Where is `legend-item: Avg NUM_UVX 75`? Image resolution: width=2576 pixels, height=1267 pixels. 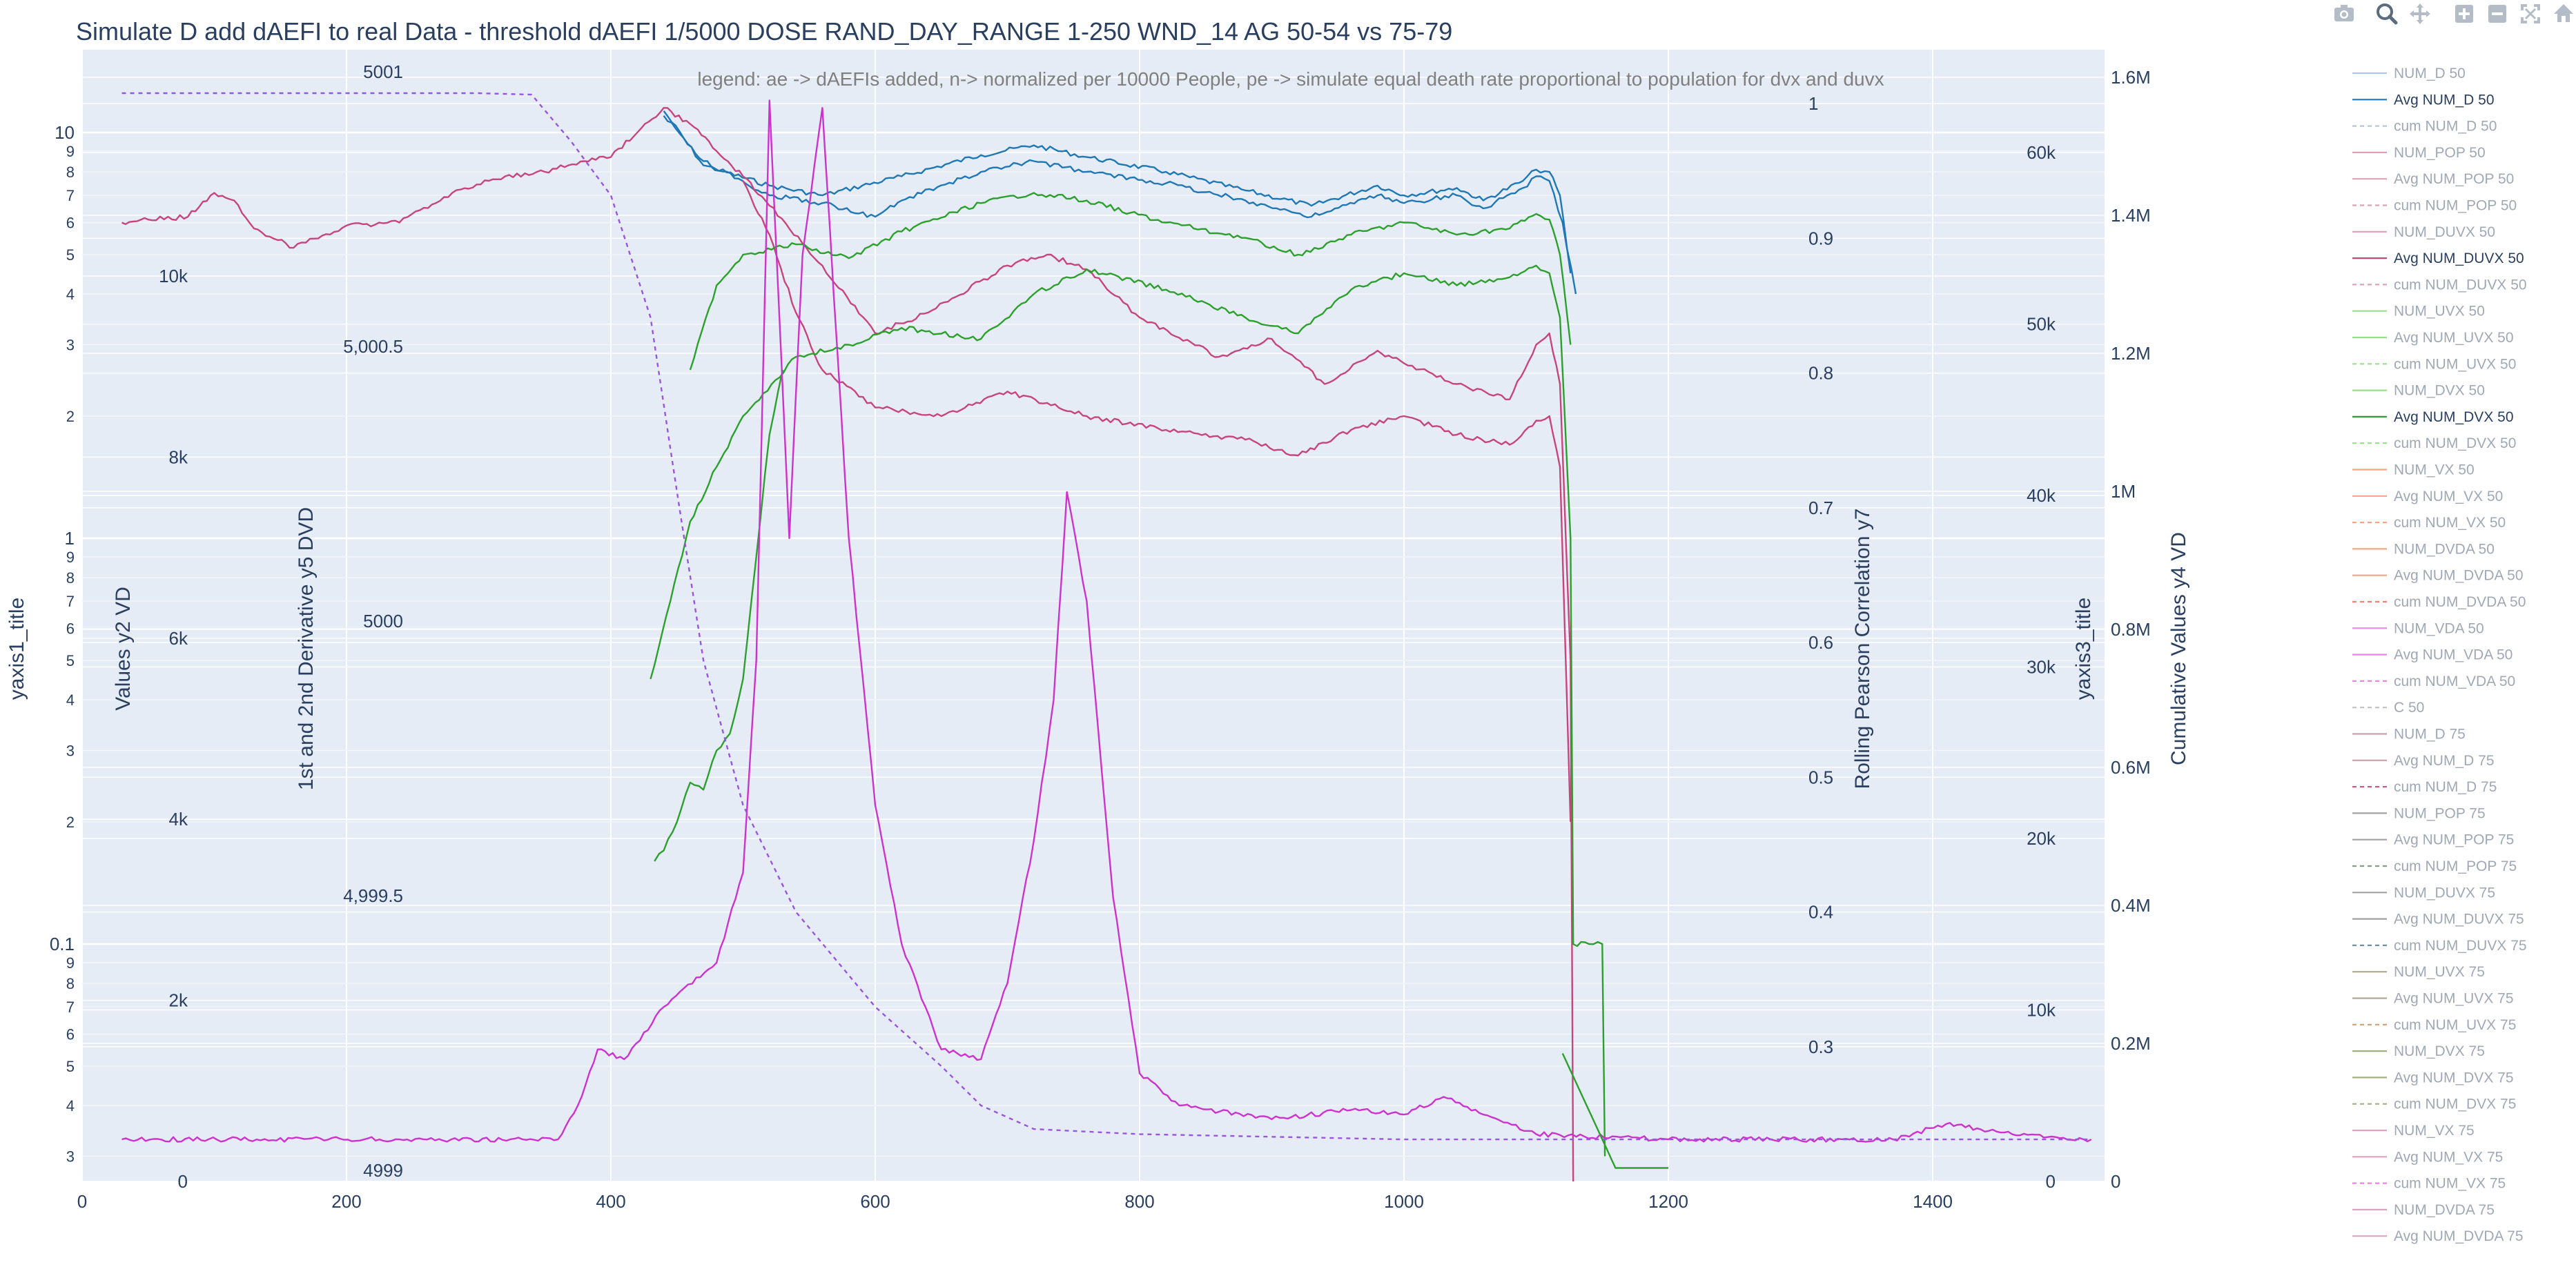
legend-item: Avg NUM_UVX 75 is located at coordinates (2433, 999).